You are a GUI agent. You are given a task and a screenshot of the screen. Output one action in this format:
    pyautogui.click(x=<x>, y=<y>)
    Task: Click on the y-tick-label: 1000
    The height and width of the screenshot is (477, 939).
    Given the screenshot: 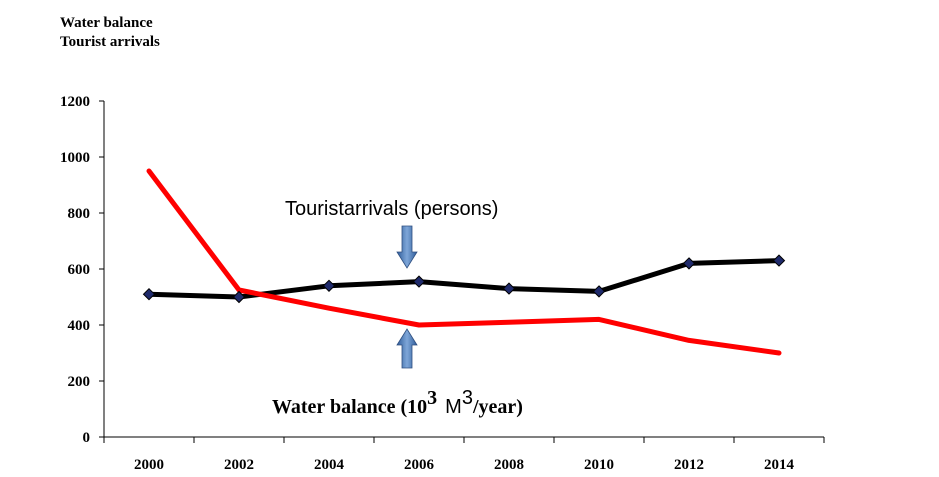 What is the action you would take?
    pyautogui.click(x=75, y=158)
    